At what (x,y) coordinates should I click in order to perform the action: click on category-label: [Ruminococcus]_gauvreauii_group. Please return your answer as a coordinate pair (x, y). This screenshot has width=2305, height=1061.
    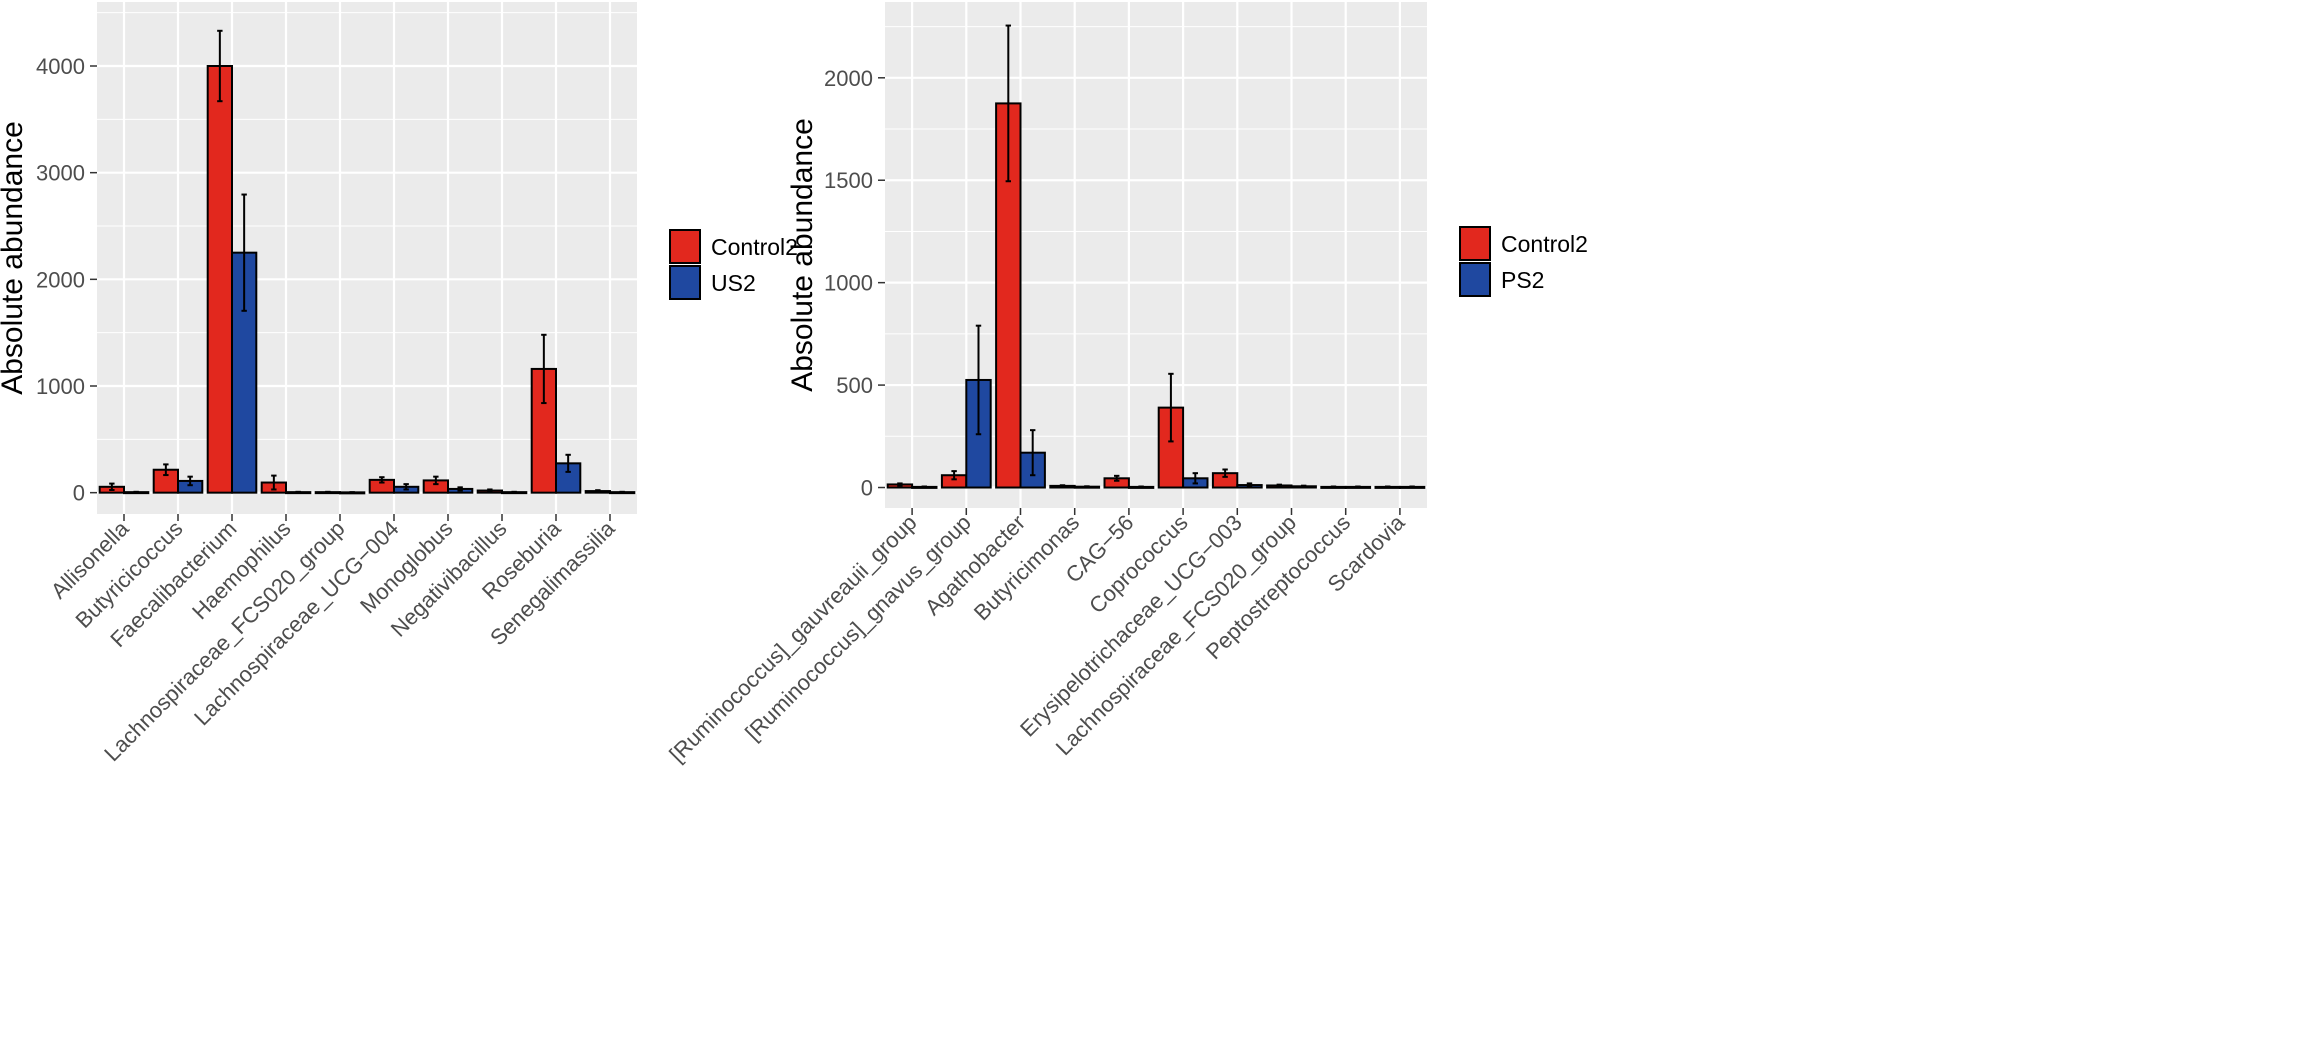
    Looking at the image, I should click on (792, 638).